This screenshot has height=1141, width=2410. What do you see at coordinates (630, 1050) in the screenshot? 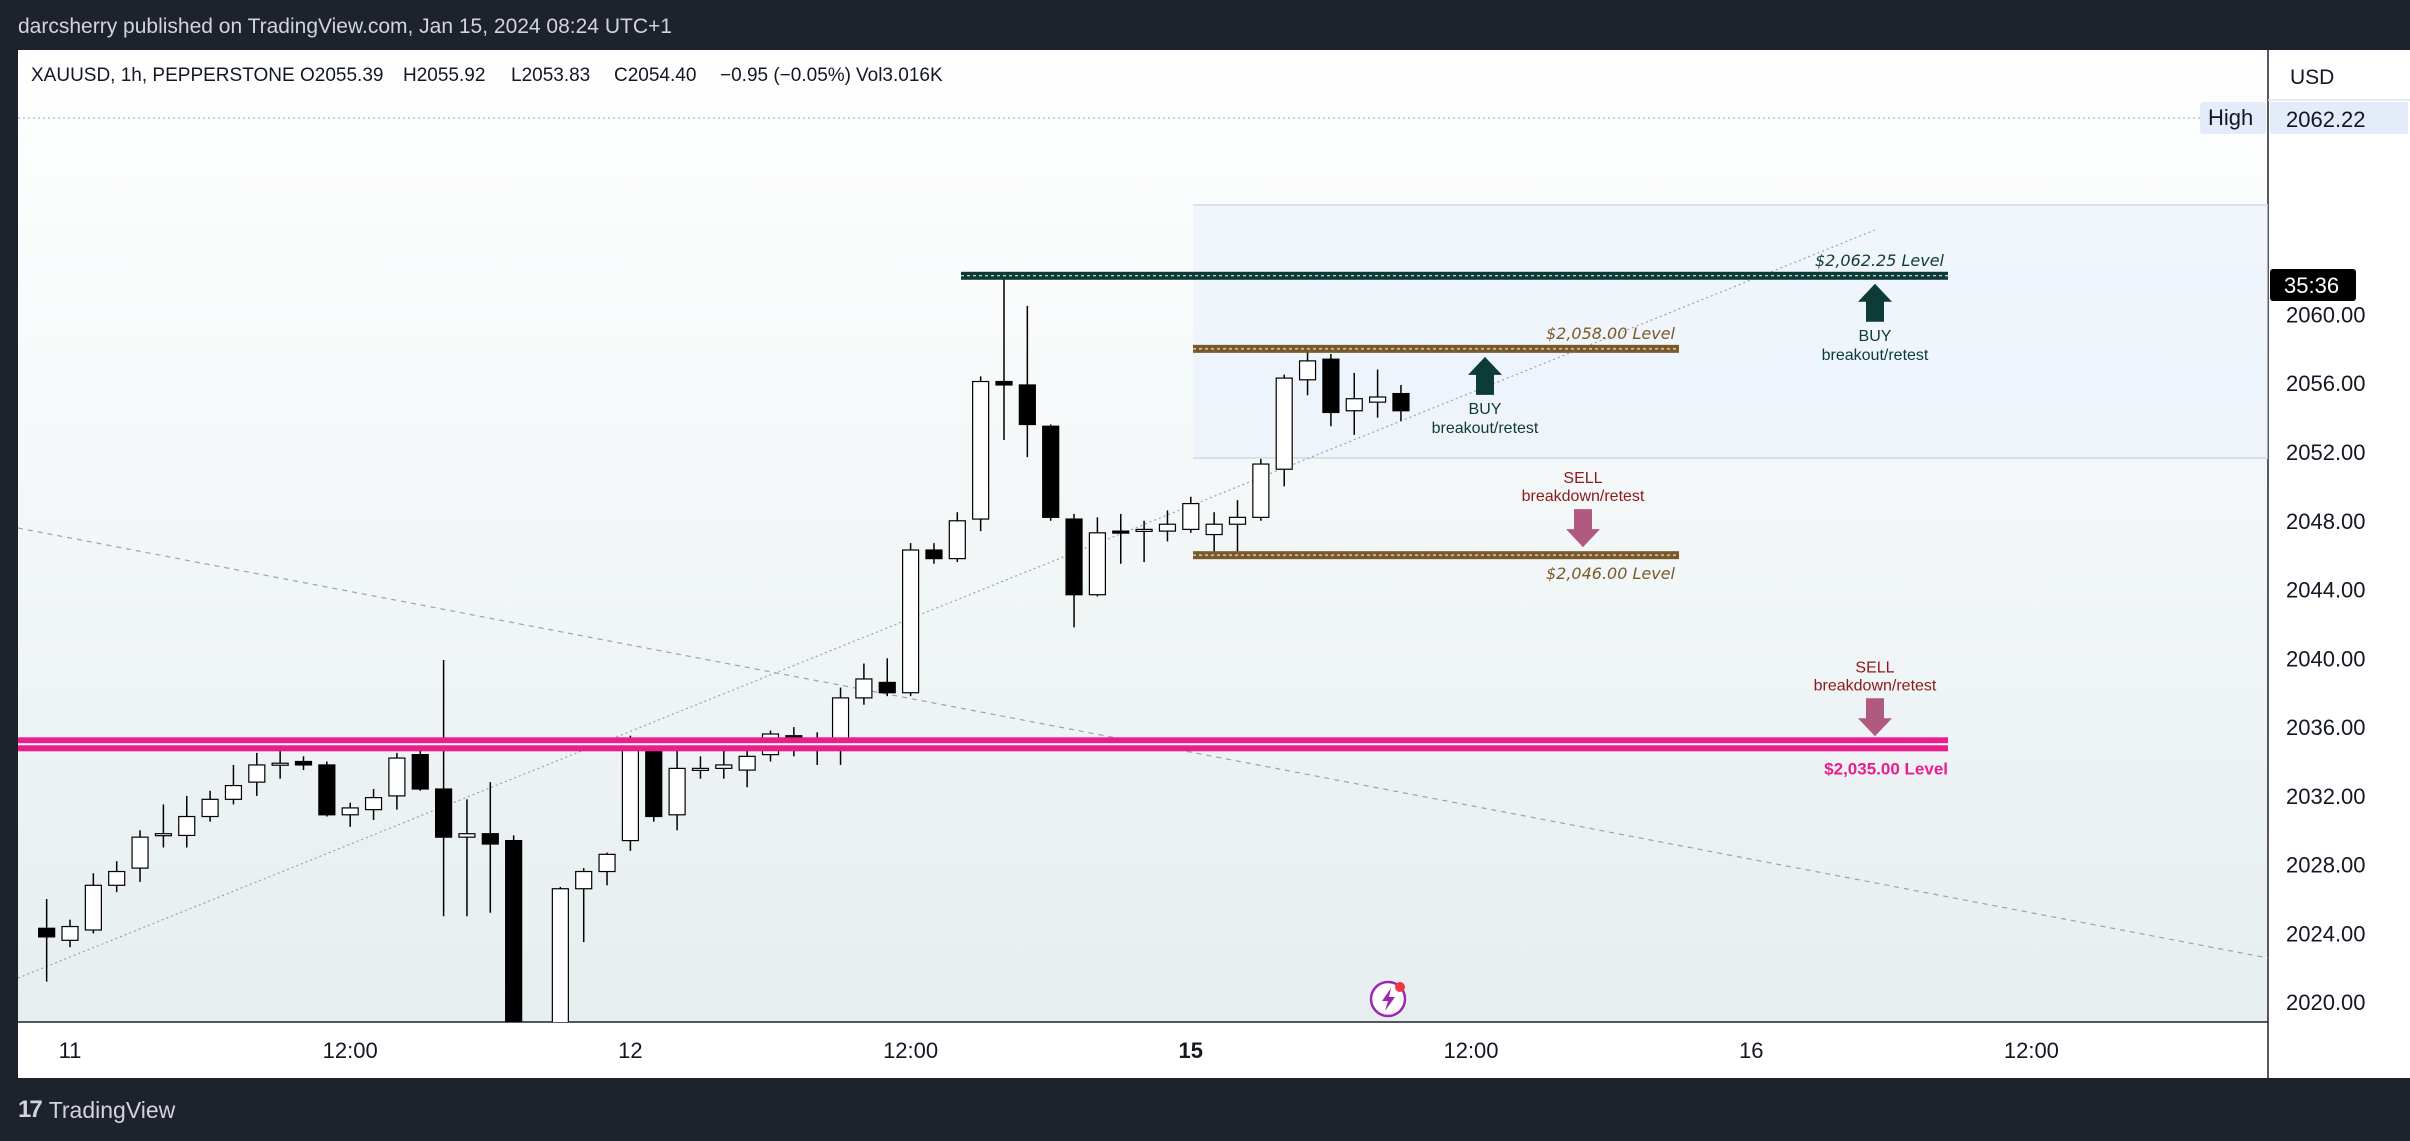
I see `x-tick-label: 12` at bounding box center [630, 1050].